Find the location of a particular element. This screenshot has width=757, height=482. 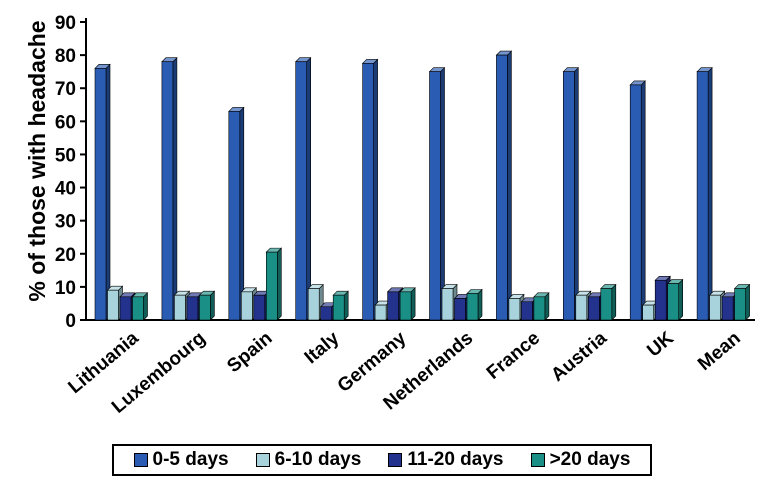

y-tick-label: 80 is located at coordinates (65, 56).